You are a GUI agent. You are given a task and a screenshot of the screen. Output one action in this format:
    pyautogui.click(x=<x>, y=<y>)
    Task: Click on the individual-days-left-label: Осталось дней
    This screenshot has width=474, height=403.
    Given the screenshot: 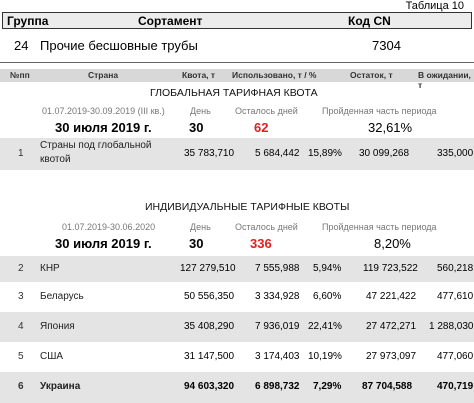 What is the action you would take?
    pyautogui.click(x=266, y=227)
    